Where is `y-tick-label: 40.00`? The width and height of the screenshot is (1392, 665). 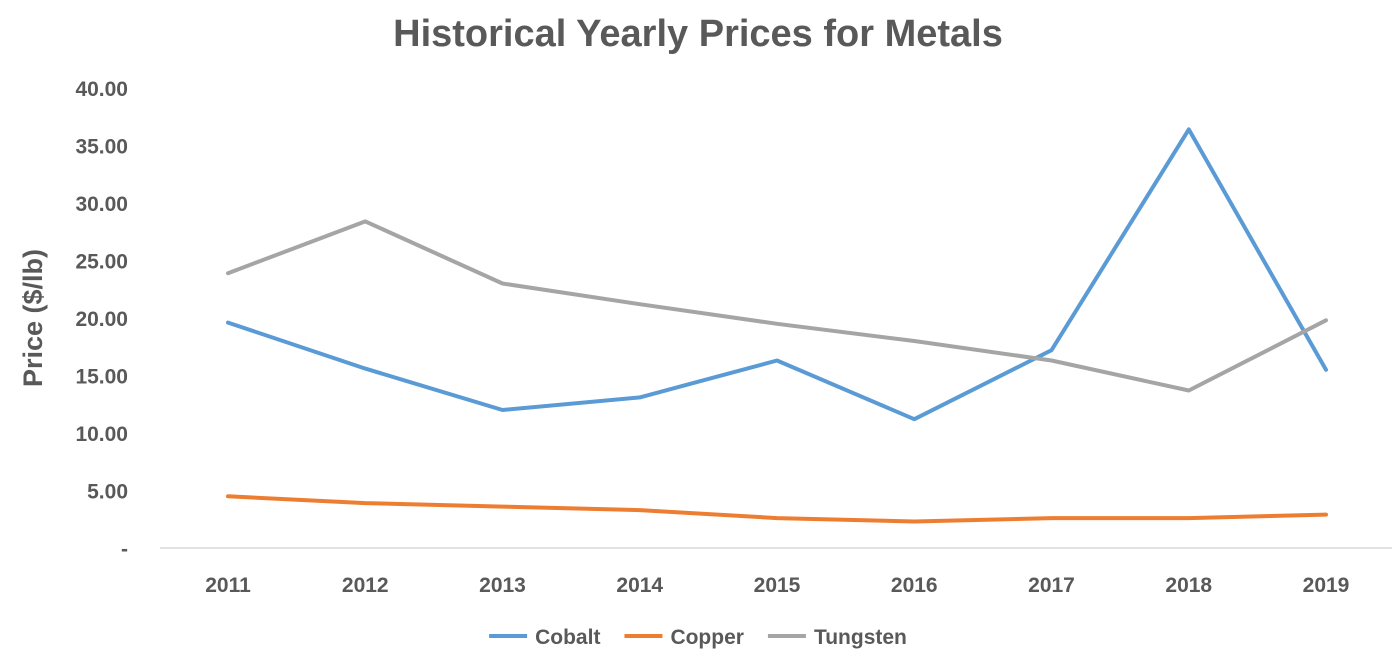 y-tick-label: 40.00 is located at coordinates (101, 89).